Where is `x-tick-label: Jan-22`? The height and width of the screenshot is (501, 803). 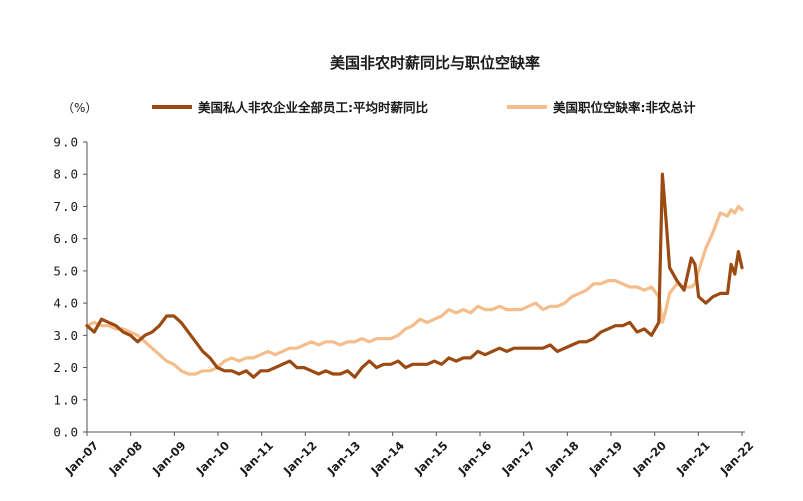 x-tick-label: Jan-22 is located at coordinates (737, 458).